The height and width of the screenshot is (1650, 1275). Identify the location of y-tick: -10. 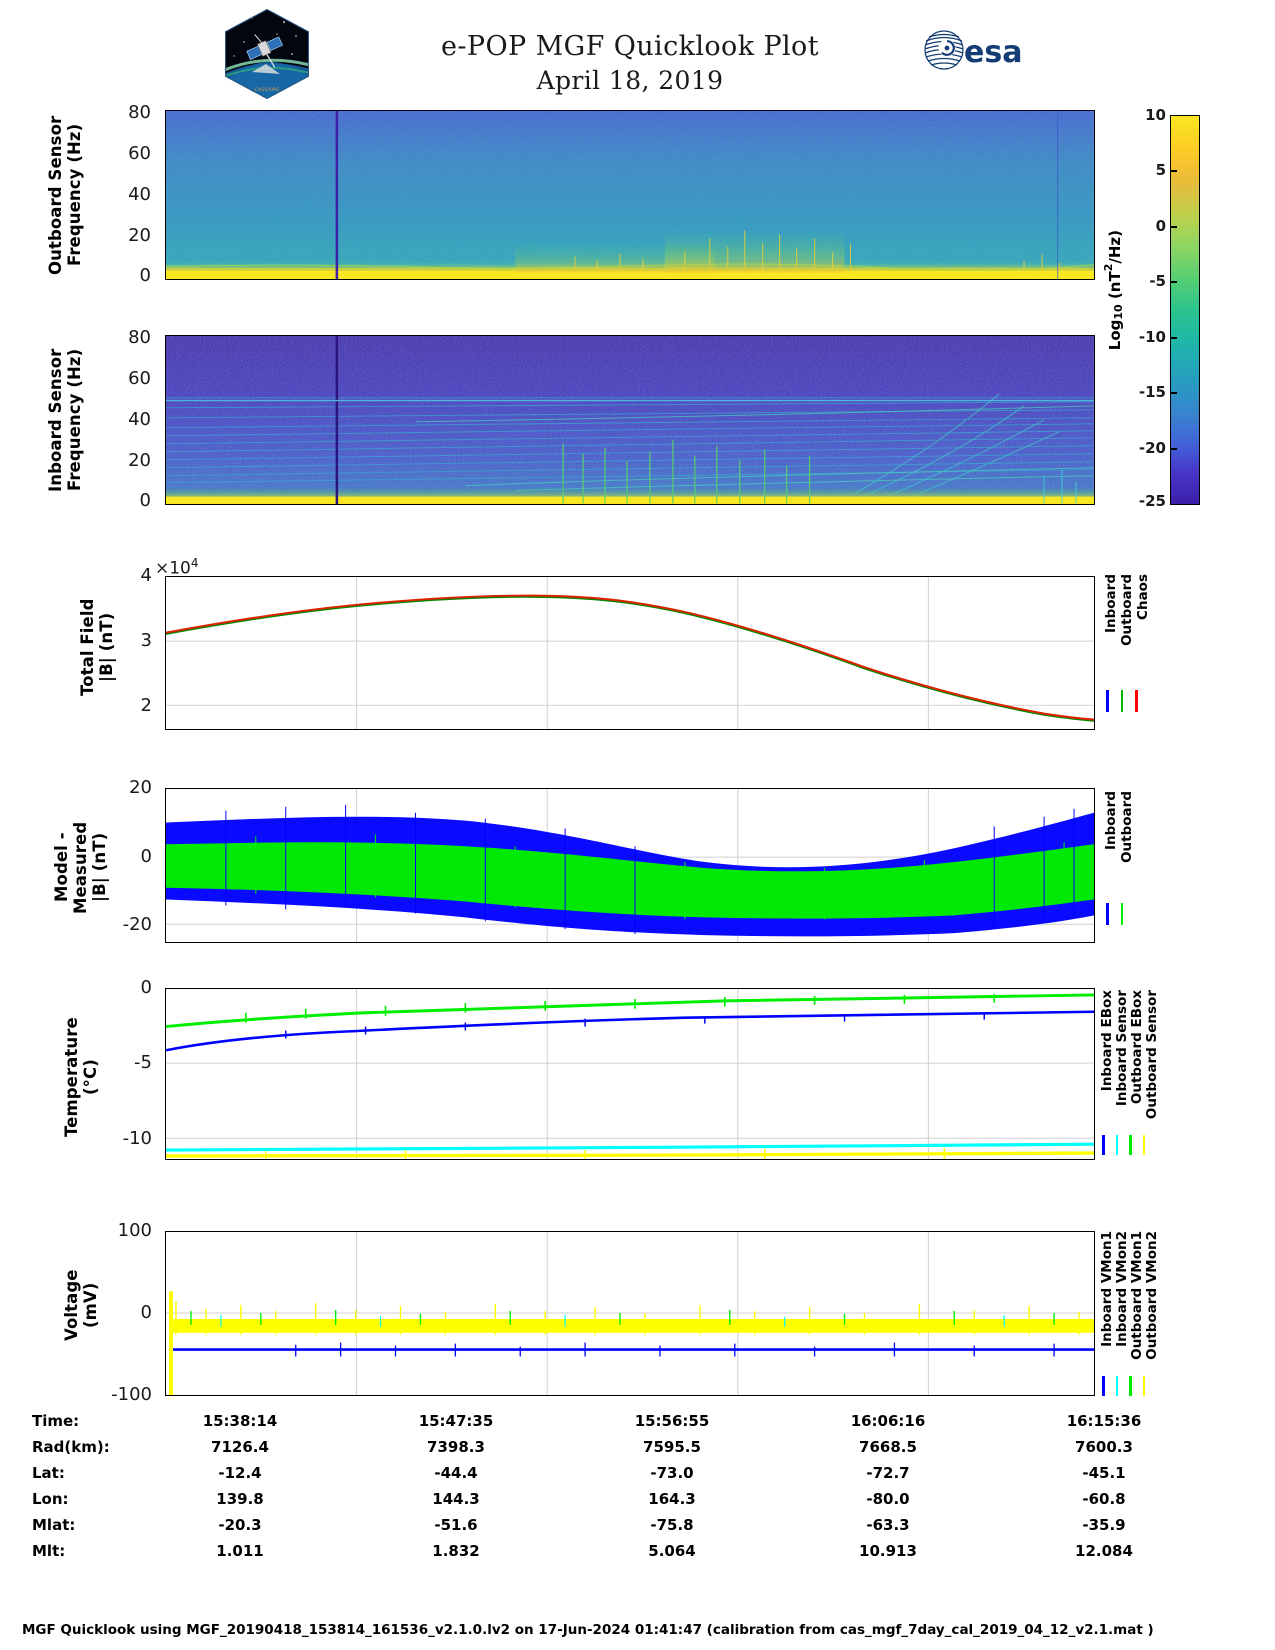
(137, 1138).